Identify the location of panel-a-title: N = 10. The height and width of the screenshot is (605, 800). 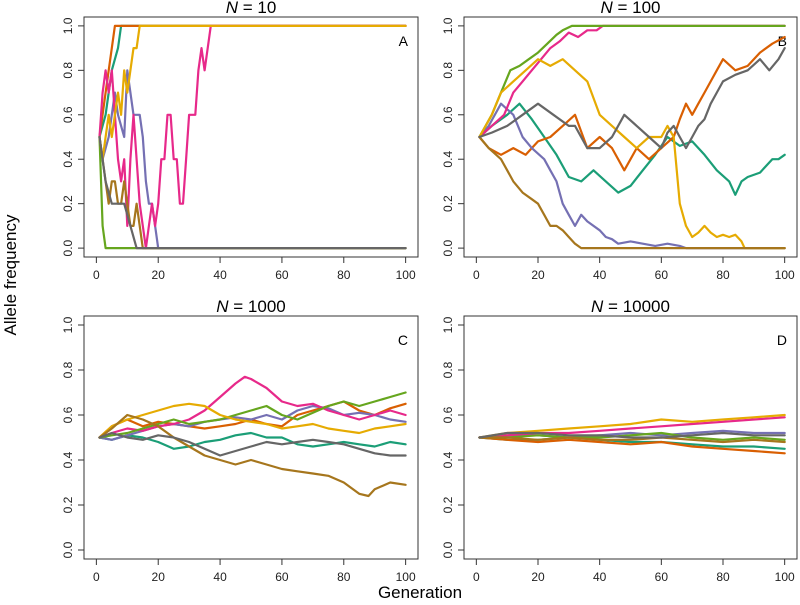
(251, 8).